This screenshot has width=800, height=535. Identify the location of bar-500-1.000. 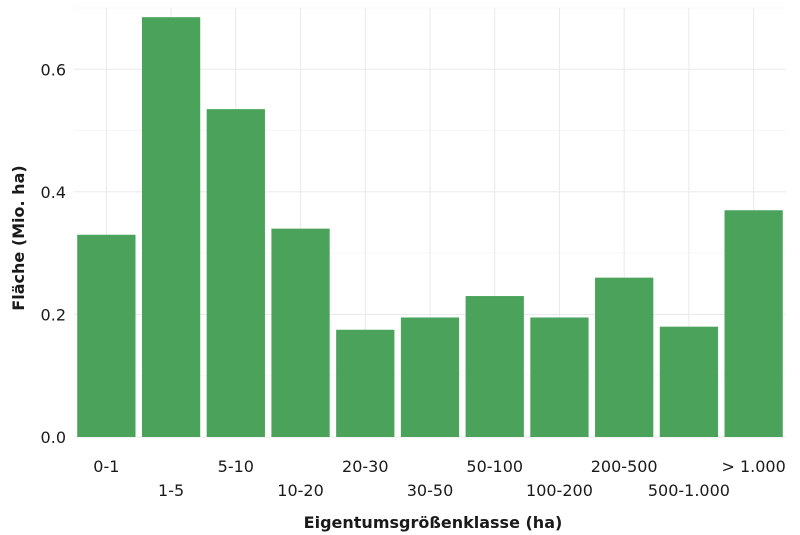
(689, 381).